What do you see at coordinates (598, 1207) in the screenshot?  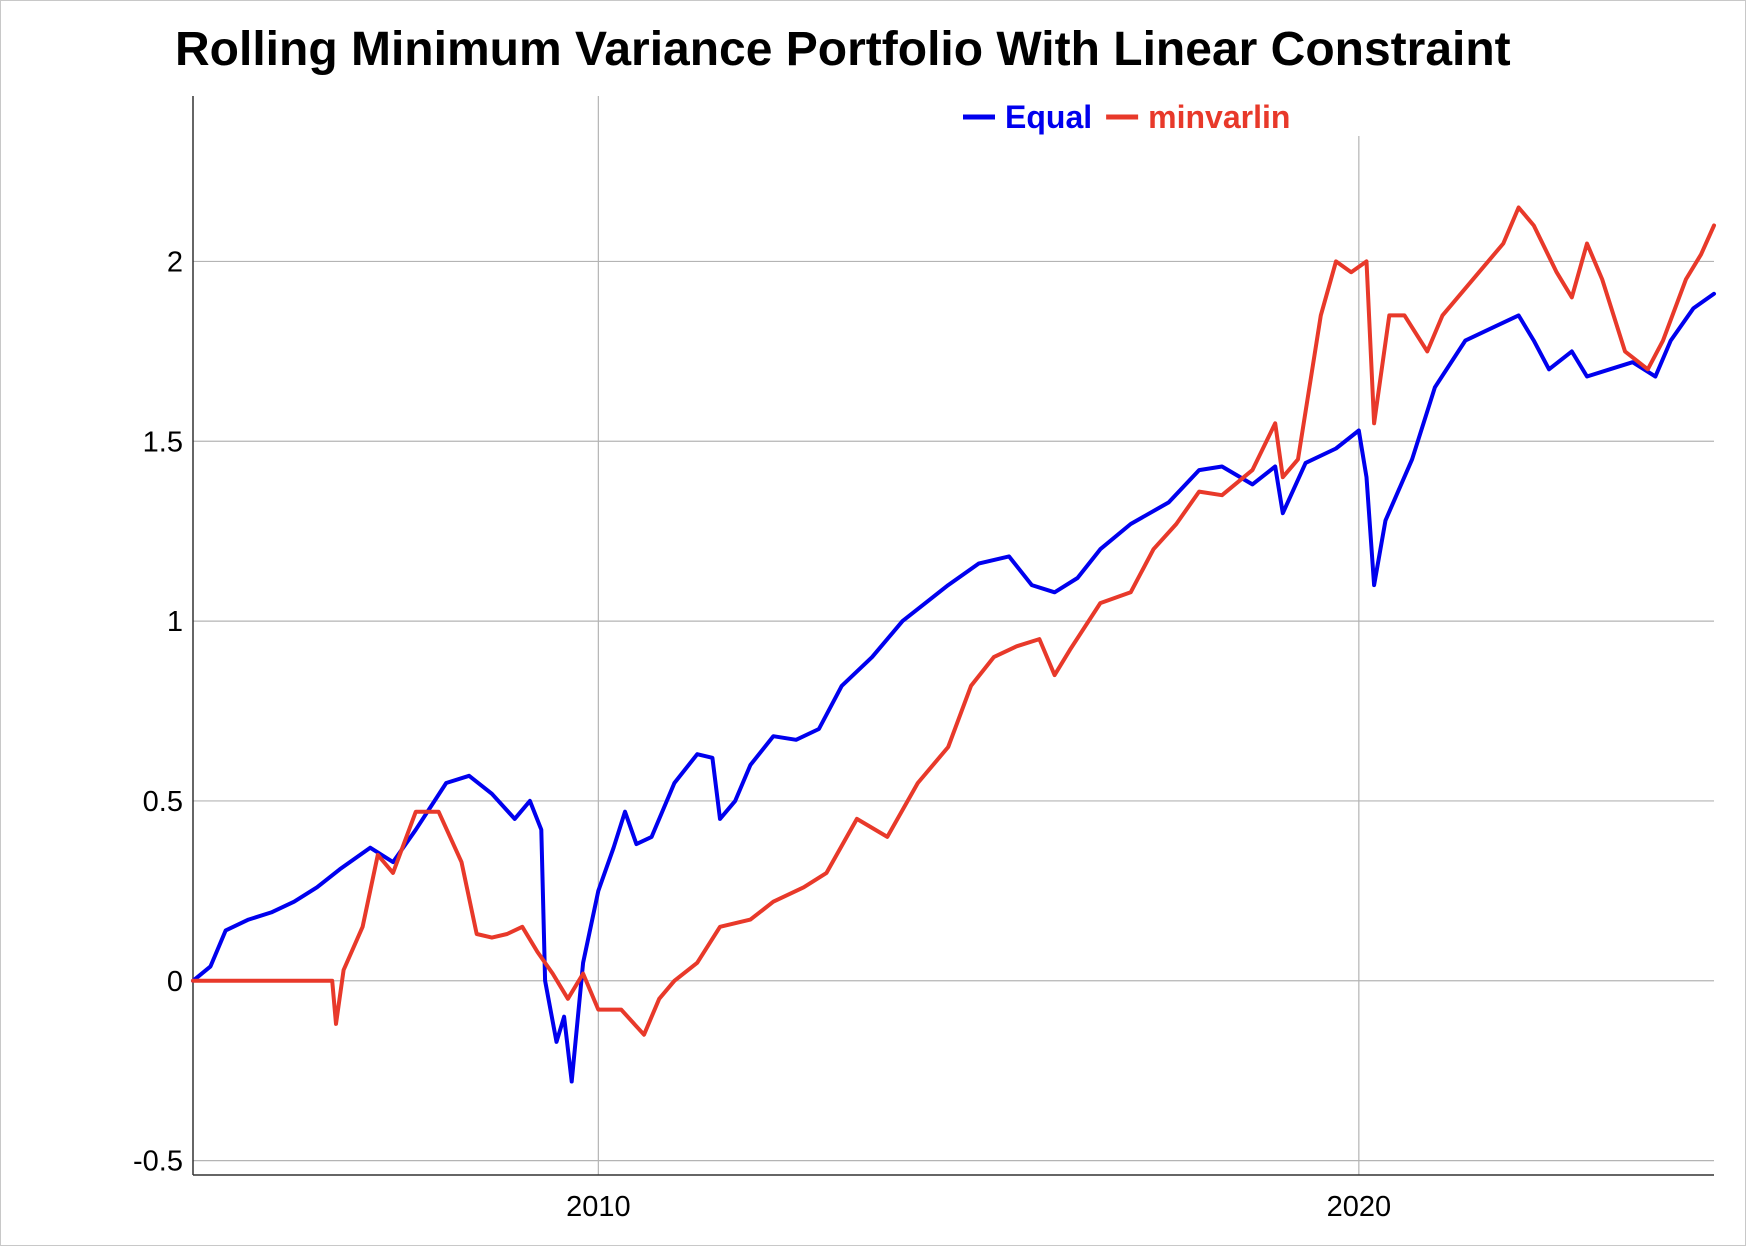 I see `x-tick-label: 2010` at bounding box center [598, 1207].